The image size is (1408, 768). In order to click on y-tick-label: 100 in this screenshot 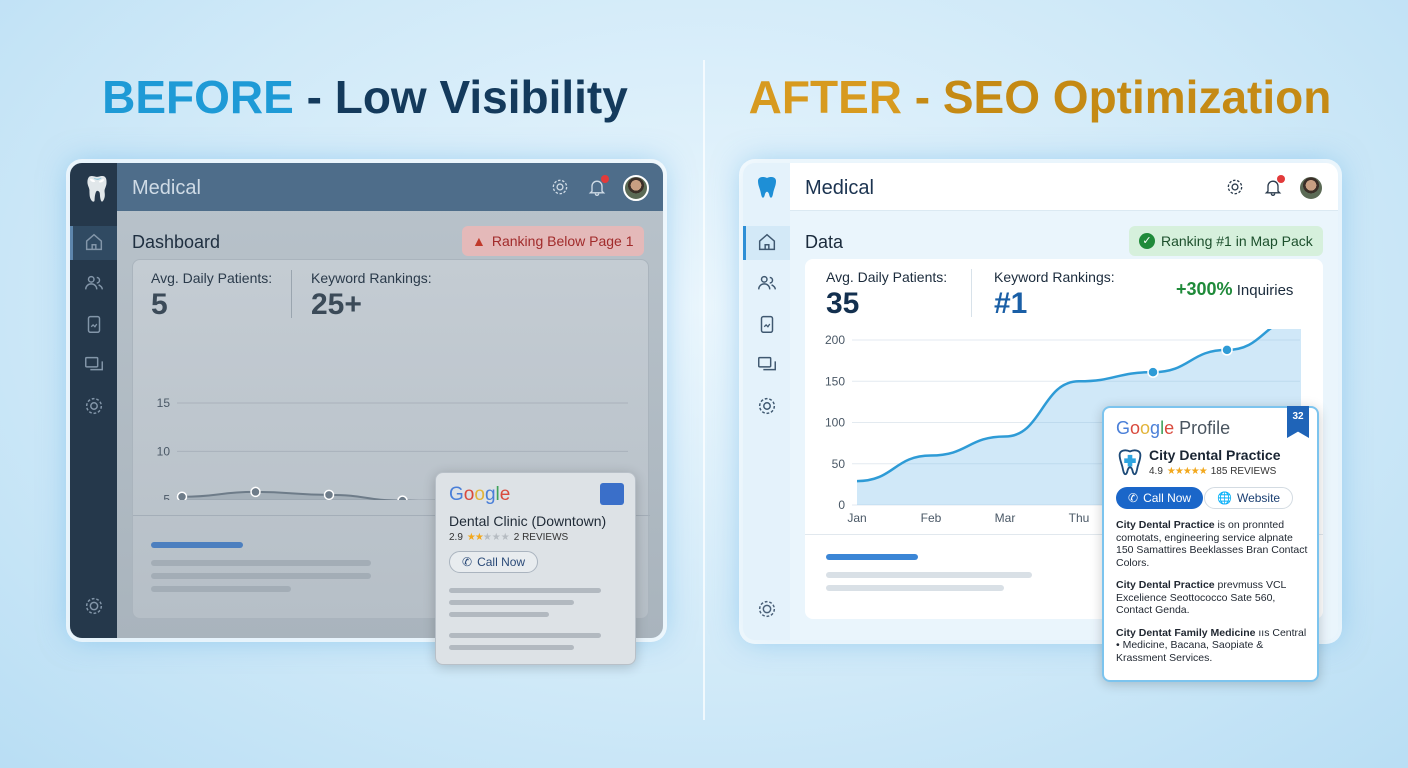, I will do `click(835, 423)`.